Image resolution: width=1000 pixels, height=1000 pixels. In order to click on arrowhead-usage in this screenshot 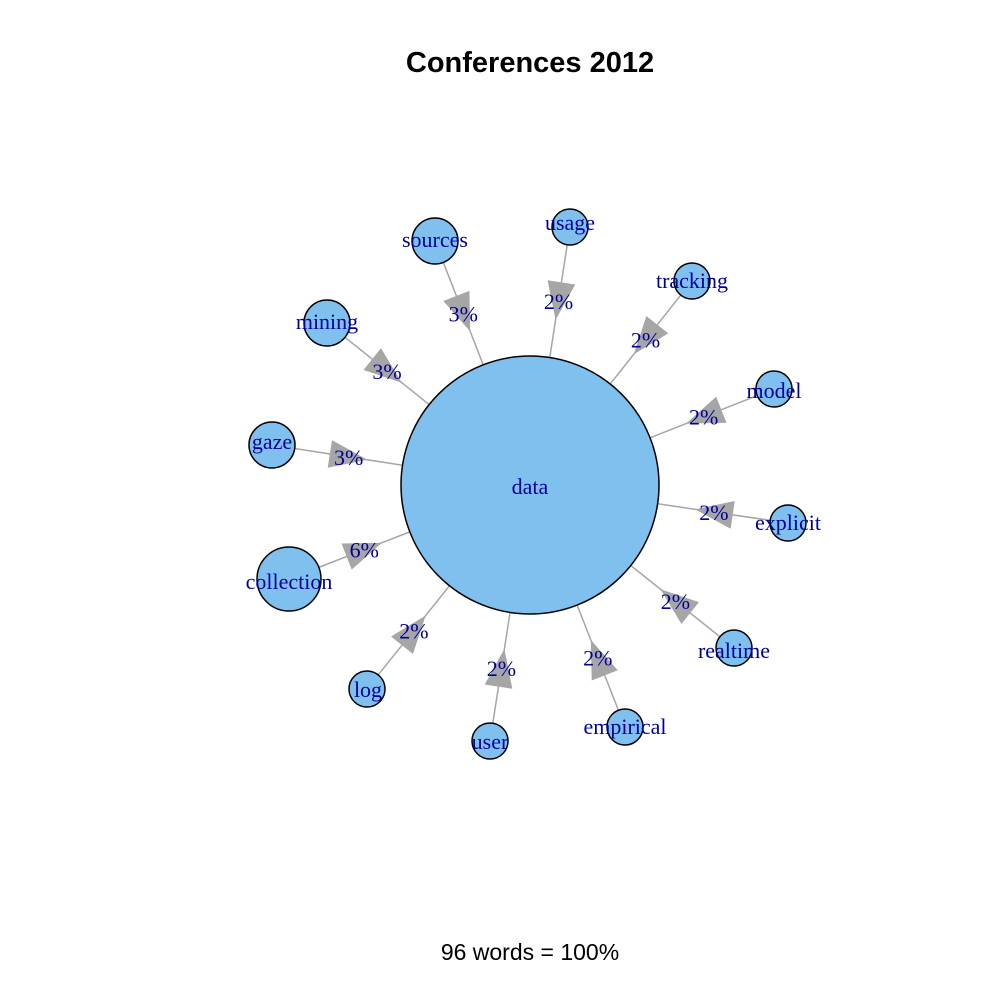, I will do `click(561, 300)`.